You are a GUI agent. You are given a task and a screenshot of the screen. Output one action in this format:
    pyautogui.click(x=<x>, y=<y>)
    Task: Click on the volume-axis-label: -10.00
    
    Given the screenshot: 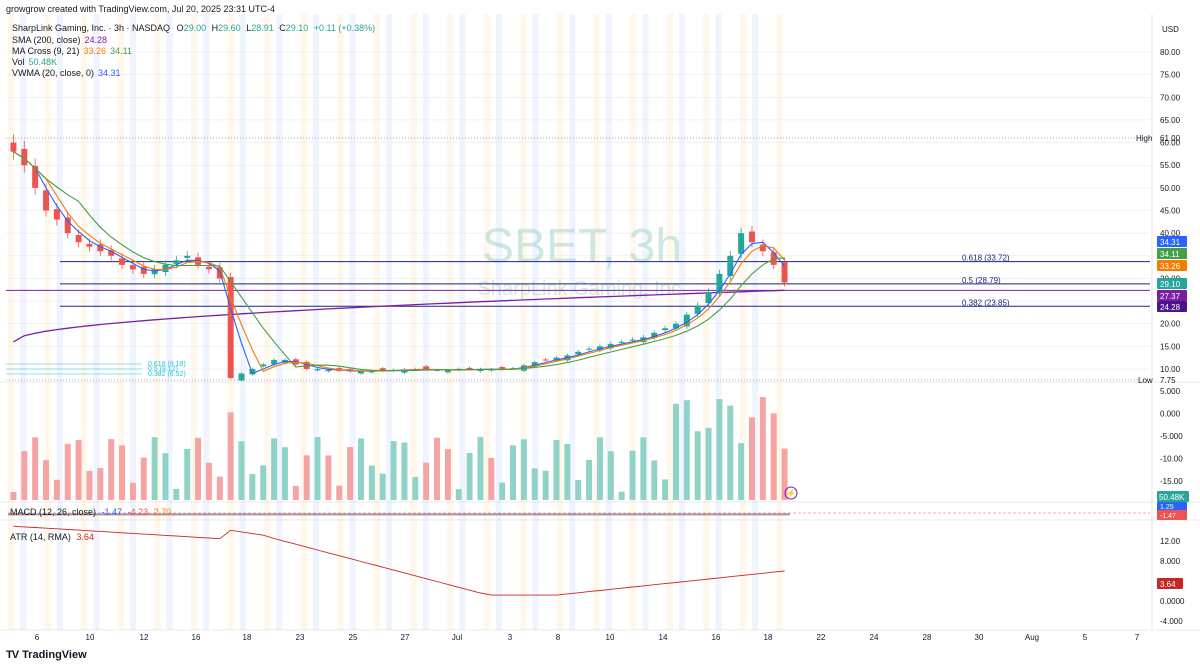 What is the action you would take?
    pyautogui.click(x=1171, y=459)
    